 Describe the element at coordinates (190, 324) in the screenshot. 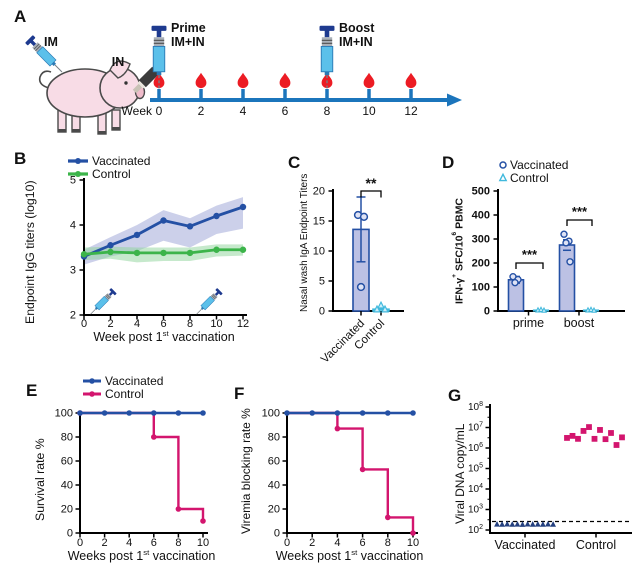

I see `x-tick-label: 8` at that location.